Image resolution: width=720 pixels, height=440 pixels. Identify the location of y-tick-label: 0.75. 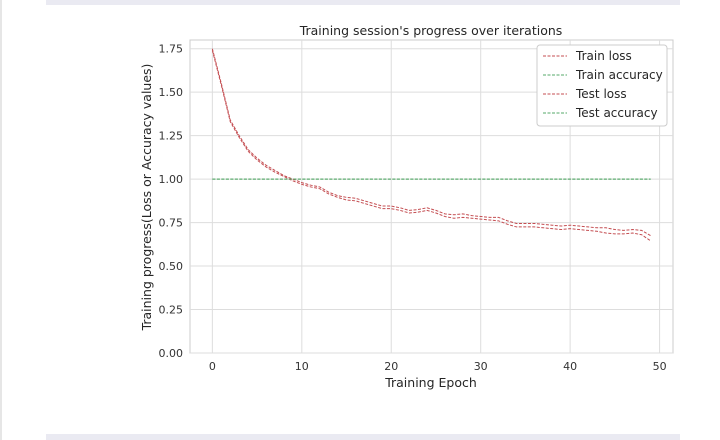
(171, 223).